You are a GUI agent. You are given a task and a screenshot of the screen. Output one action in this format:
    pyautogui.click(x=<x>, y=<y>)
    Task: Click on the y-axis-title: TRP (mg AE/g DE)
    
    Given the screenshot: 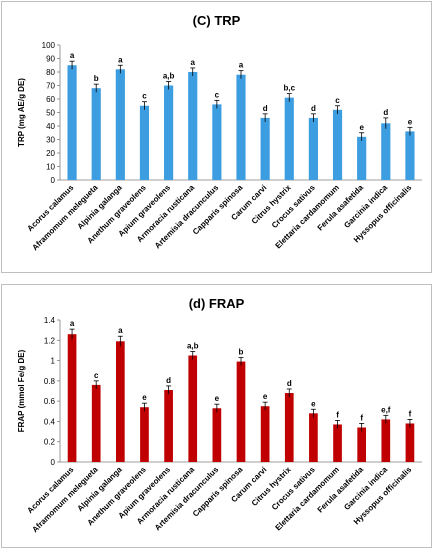 What is the action you would take?
    pyautogui.click(x=21, y=112)
    